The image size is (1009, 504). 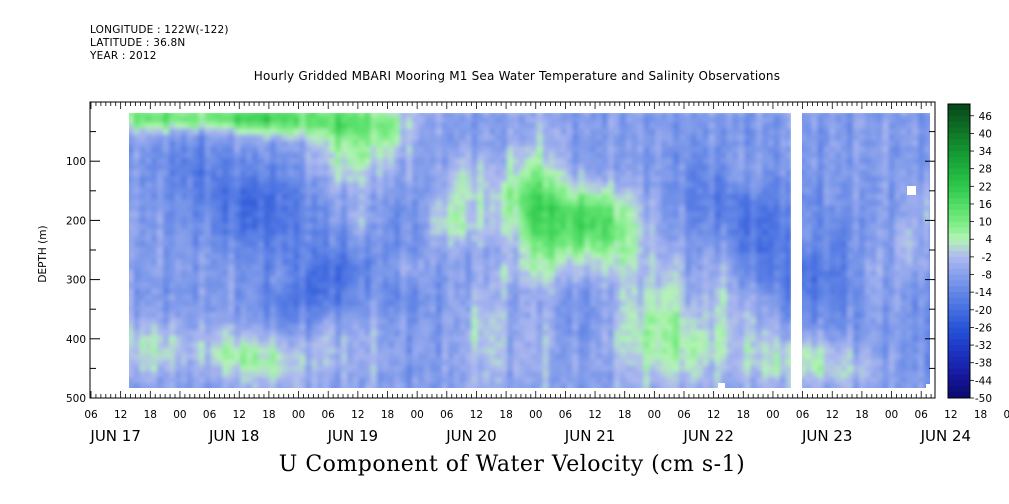 I want to click on y-tick-label: 400, so click(x=76, y=340).